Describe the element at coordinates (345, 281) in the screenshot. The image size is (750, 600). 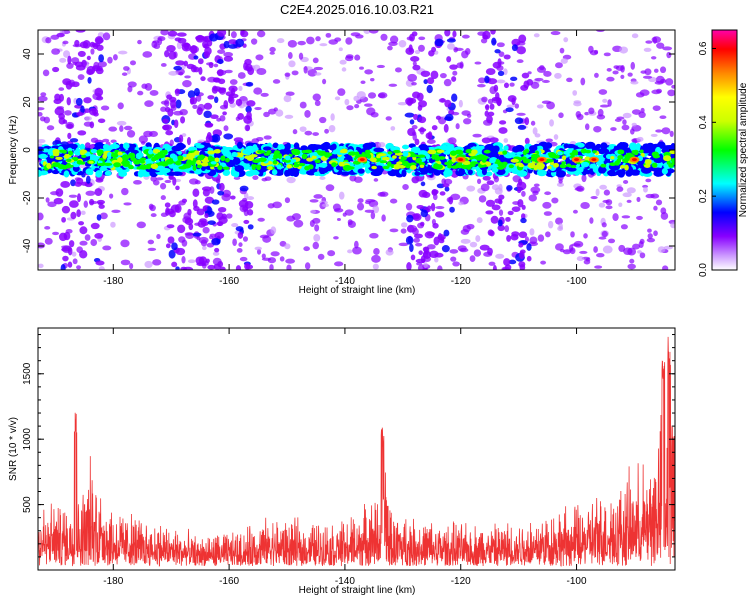
I see `spectrogram-xtick-label: -140` at that location.